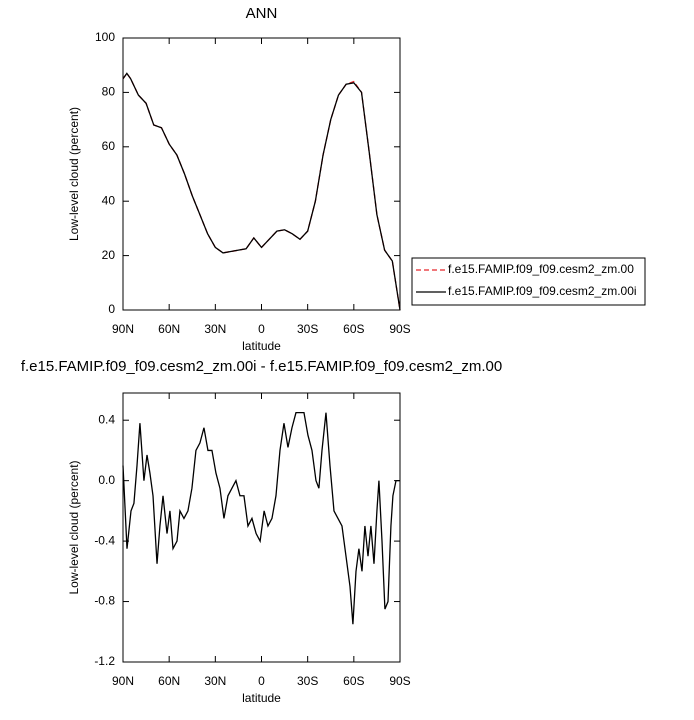  Describe the element at coordinates (262, 13) in the screenshot. I see `chart-title: ANN` at that location.